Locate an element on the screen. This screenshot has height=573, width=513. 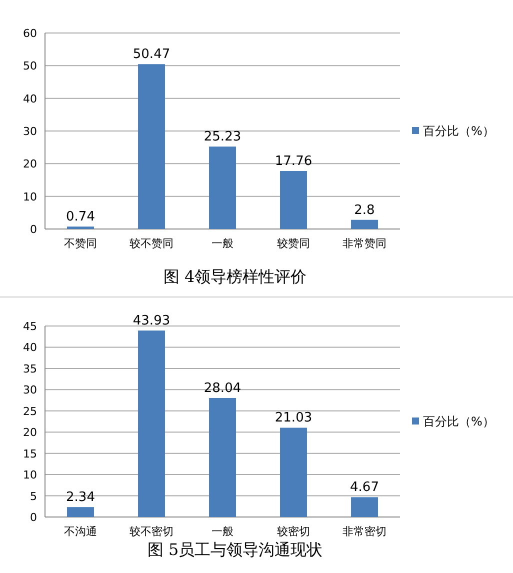
x-tick-label: 较赞同 is located at coordinates (293, 243).